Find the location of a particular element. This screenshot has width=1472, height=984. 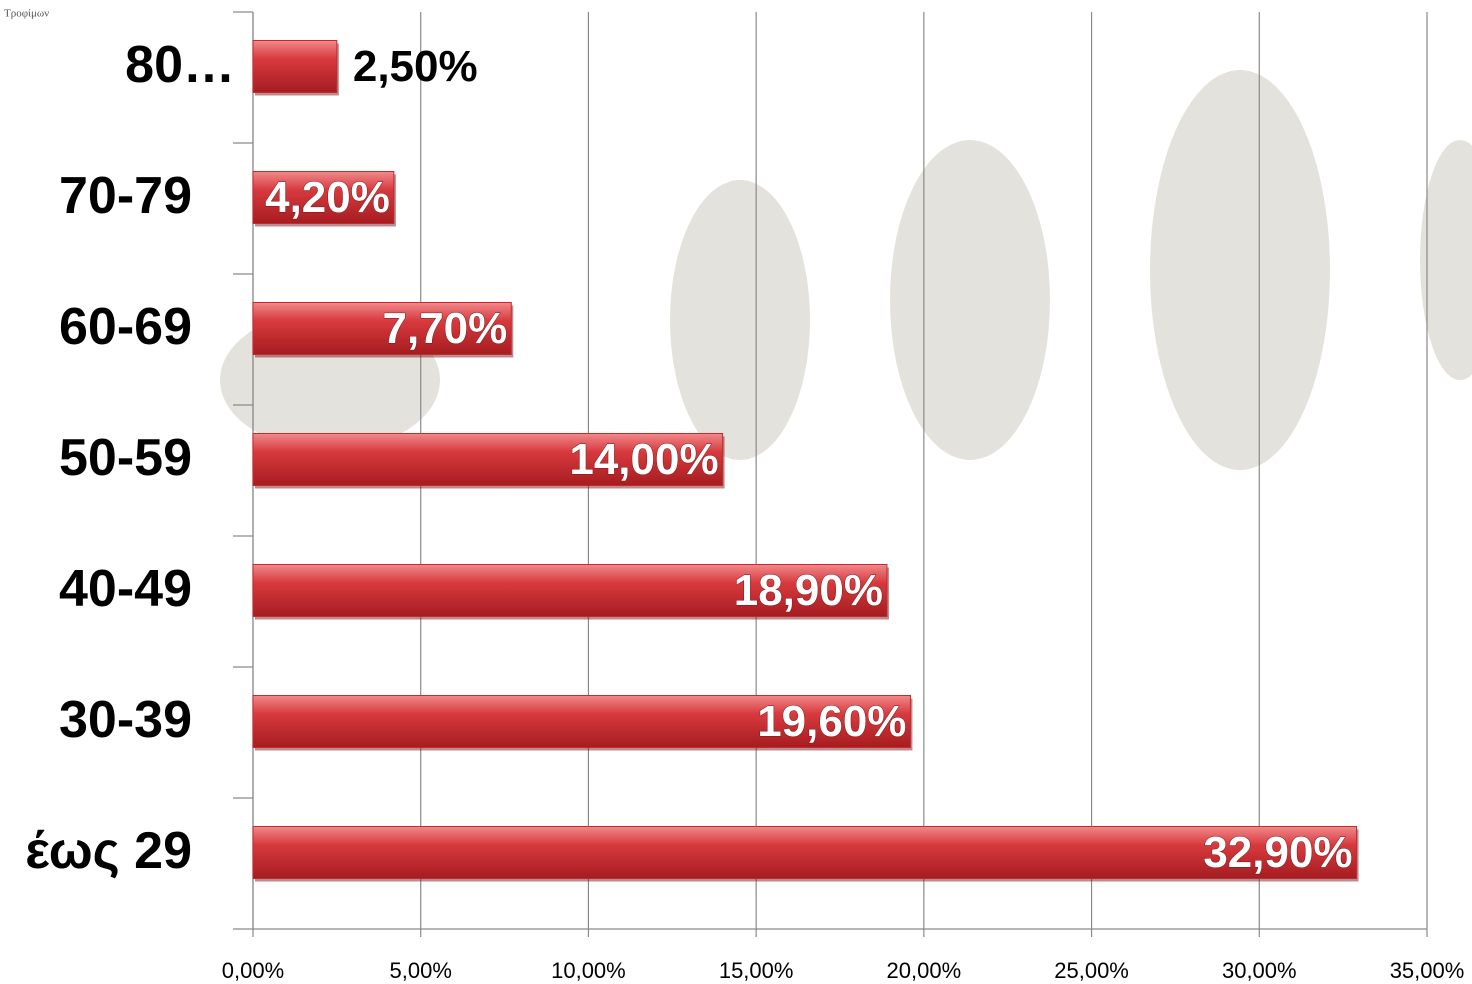

value-label: 2,50% is located at coordinates (415, 66).